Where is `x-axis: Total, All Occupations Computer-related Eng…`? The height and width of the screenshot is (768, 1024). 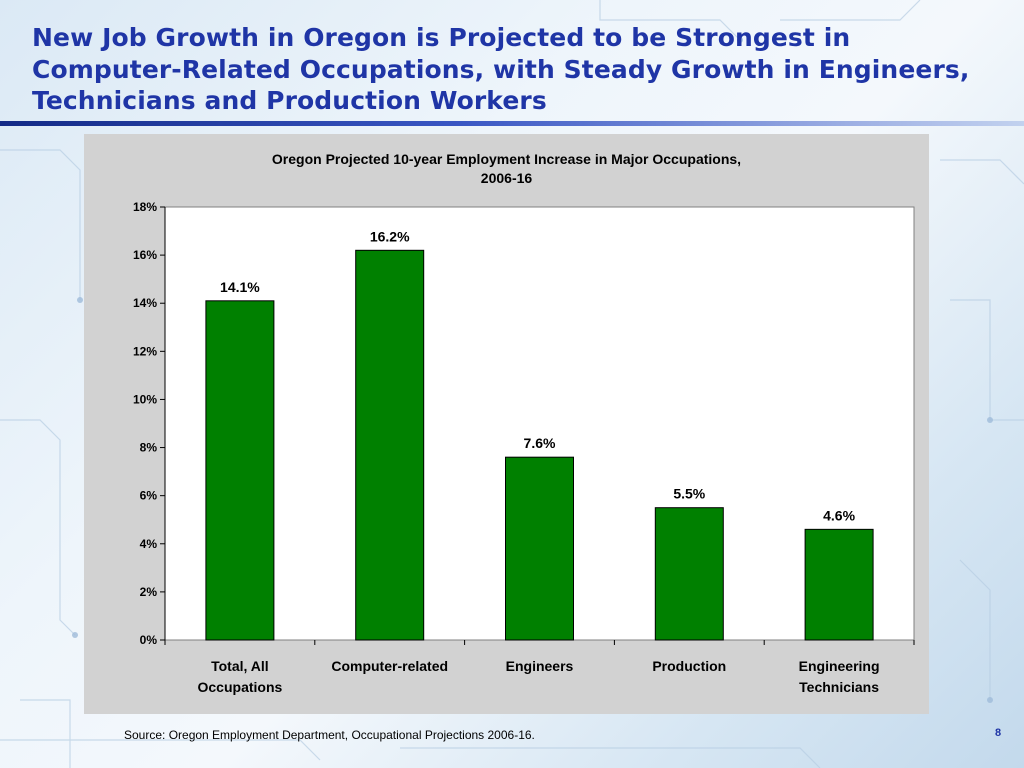 x-axis: Total, All Occupations Computer-related Eng… is located at coordinates (539, 667).